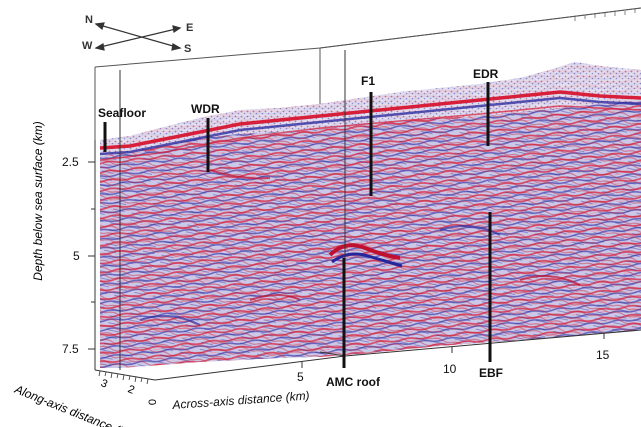  I want to click on along-tick-0: 0, so click(153, 402).